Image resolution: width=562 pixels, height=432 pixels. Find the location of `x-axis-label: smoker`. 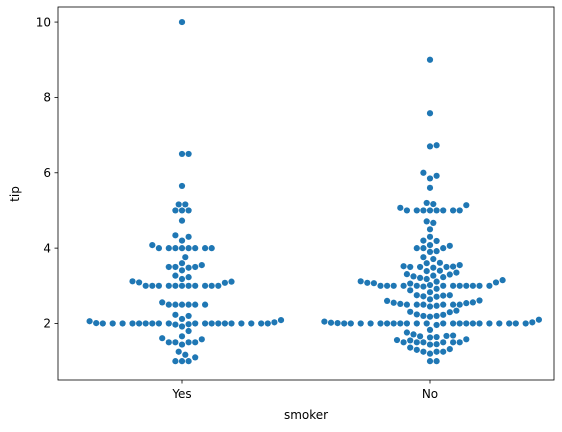

x-axis-label: smoker is located at coordinates (306, 415).